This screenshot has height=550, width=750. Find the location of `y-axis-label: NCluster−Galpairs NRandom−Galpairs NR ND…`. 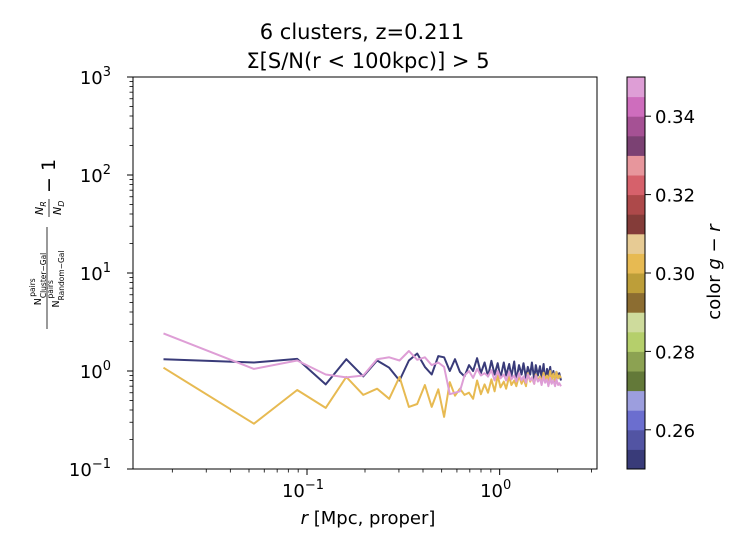

y-axis-label: NCluster−Galpairs NRandom−Galpairs NR ND… is located at coordinates (47, 244).